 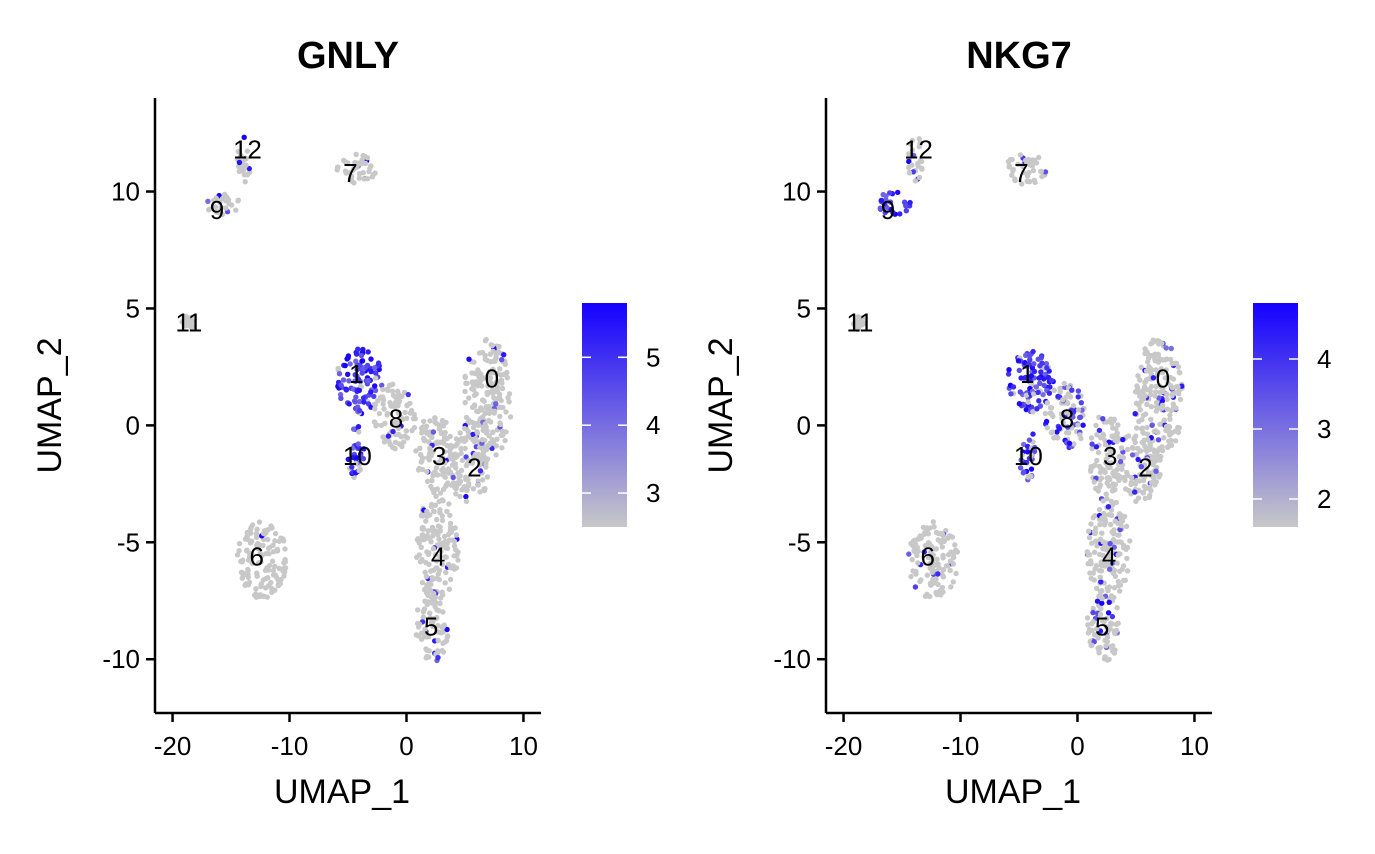 I want to click on legend-tick-label: 3, so click(x=1324, y=429).